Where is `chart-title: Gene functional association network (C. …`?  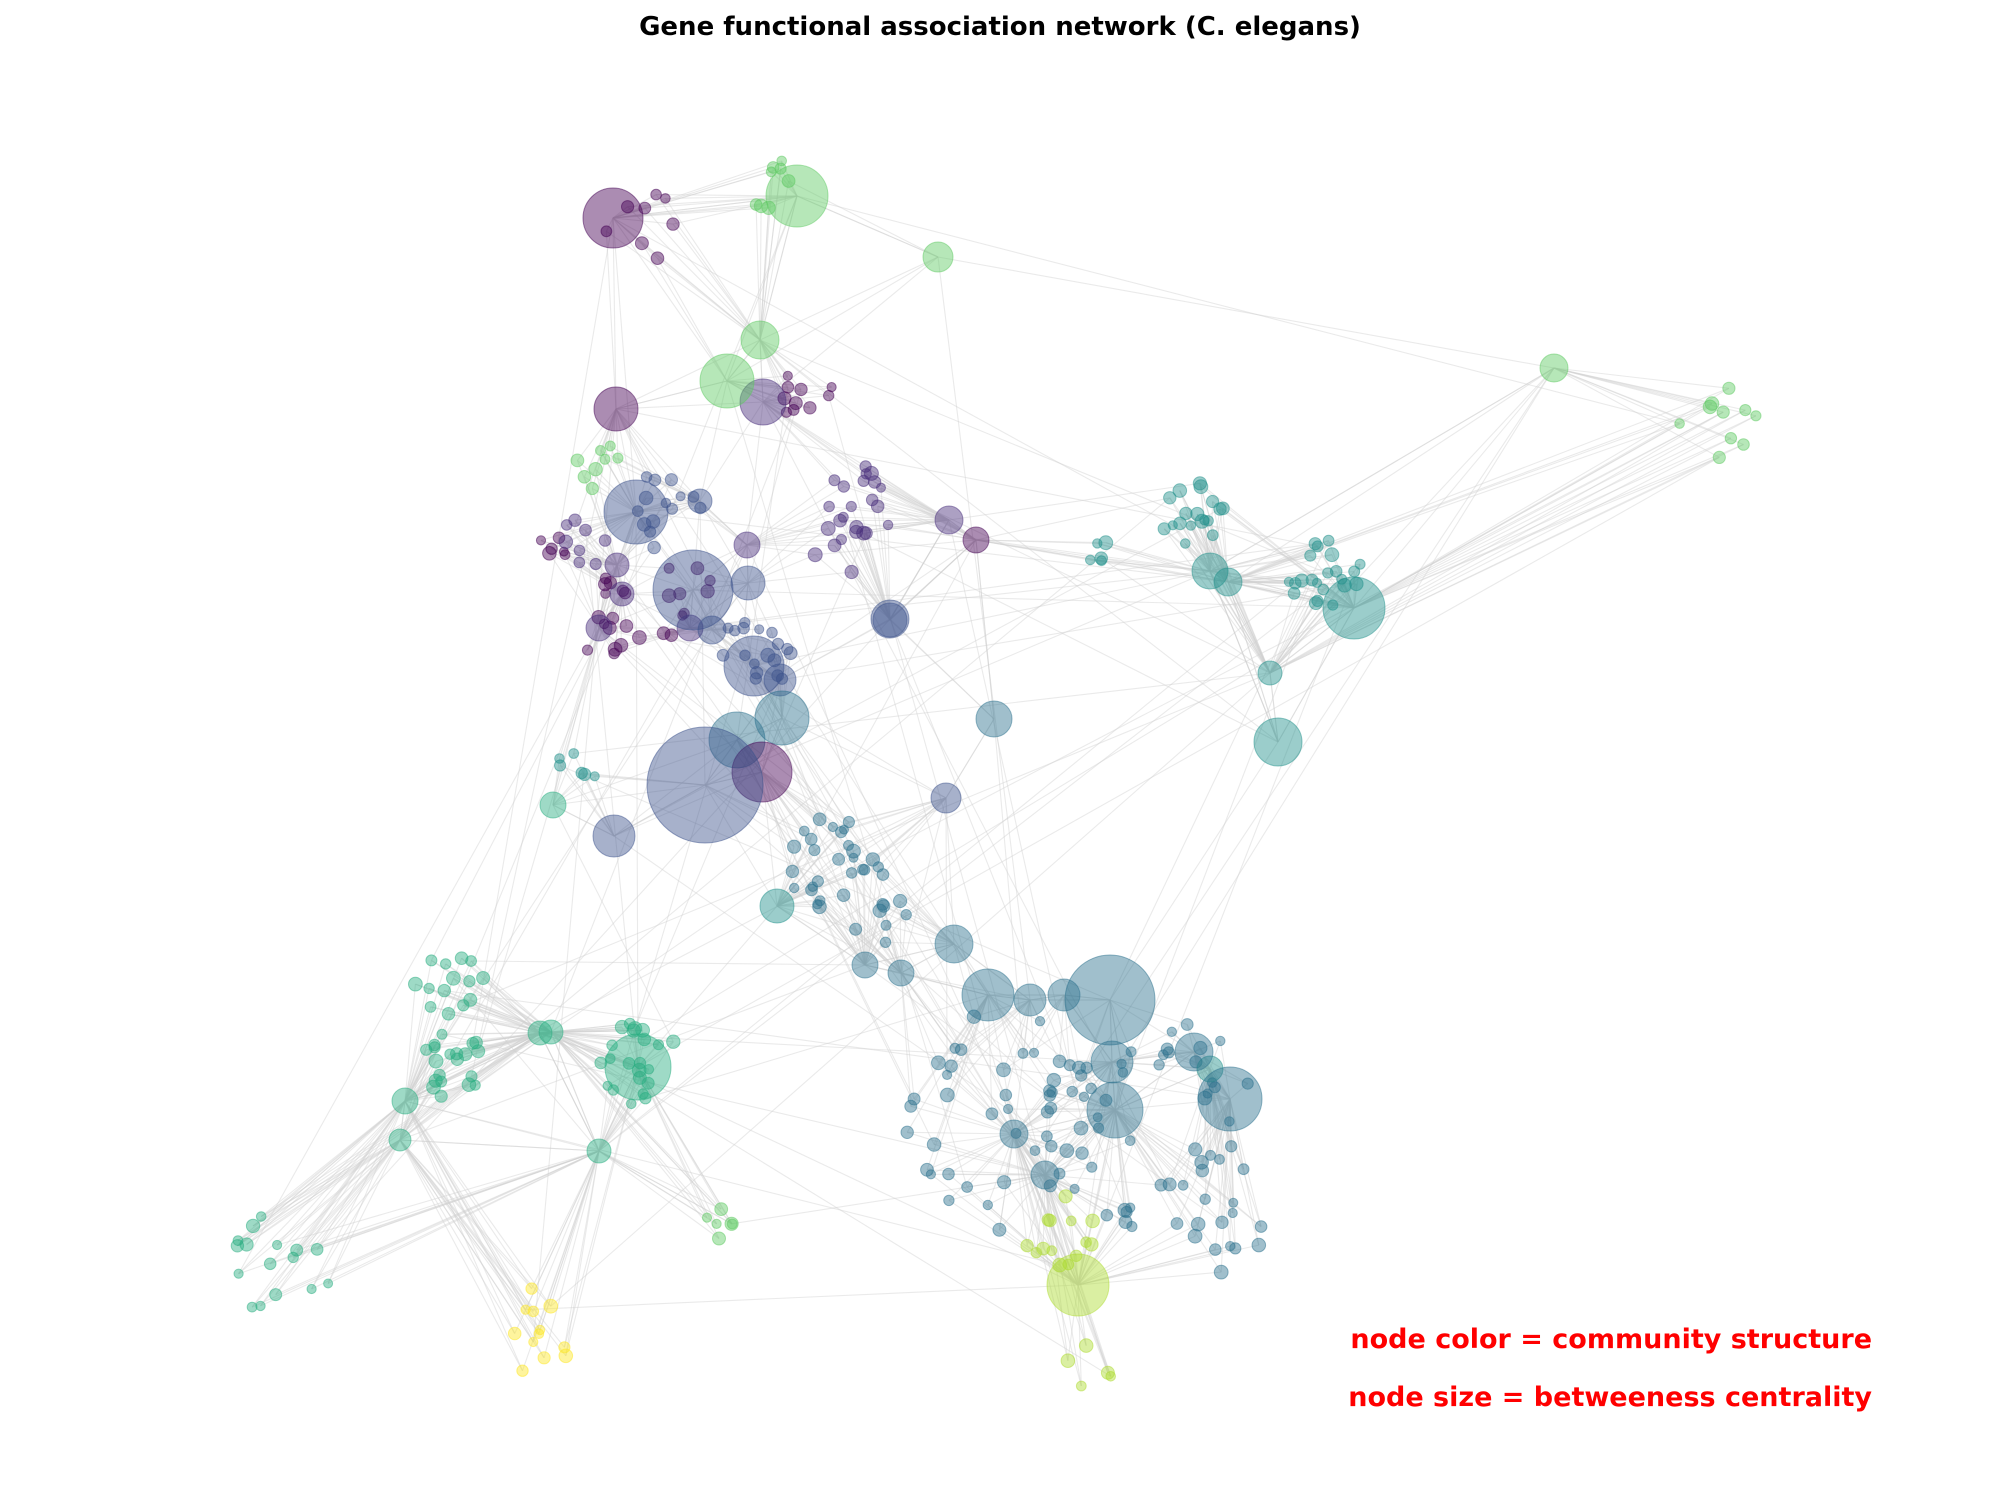 chart-title: Gene functional association network (C. … is located at coordinates (1000, 27).